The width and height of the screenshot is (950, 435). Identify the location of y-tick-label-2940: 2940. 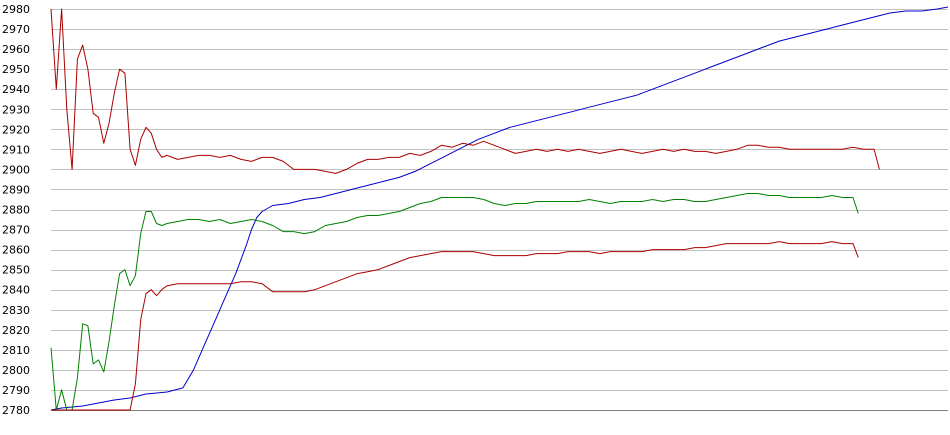
(16, 89).